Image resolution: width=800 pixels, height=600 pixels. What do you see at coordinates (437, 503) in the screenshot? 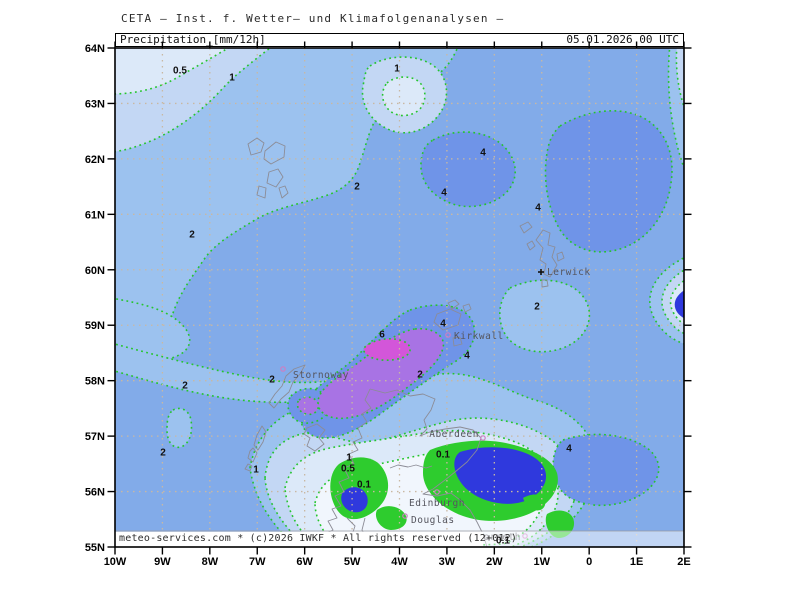
I see `city-label: Edinburgh` at bounding box center [437, 503].